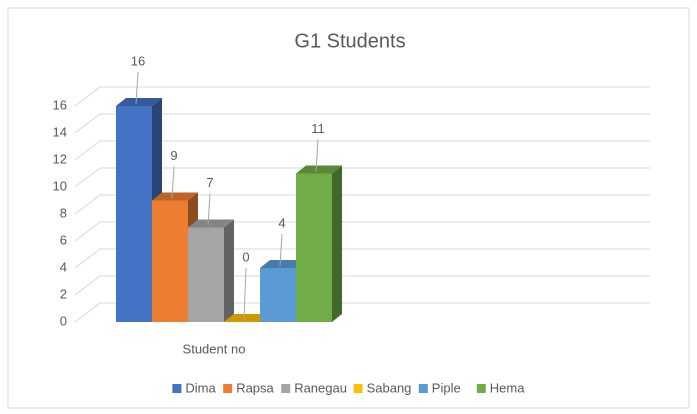  I want to click on x-tick-label: Student no, so click(214, 348).